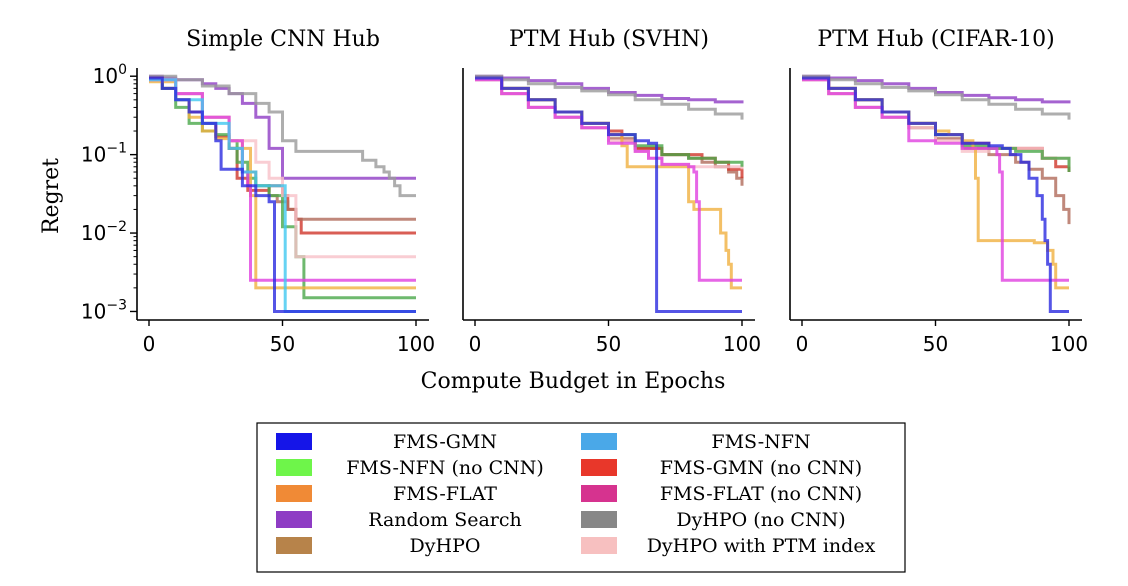  What do you see at coordinates (116, 227) in the screenshot?
I see `y-tick-exponent: −2` at bounding box center [116, 227].